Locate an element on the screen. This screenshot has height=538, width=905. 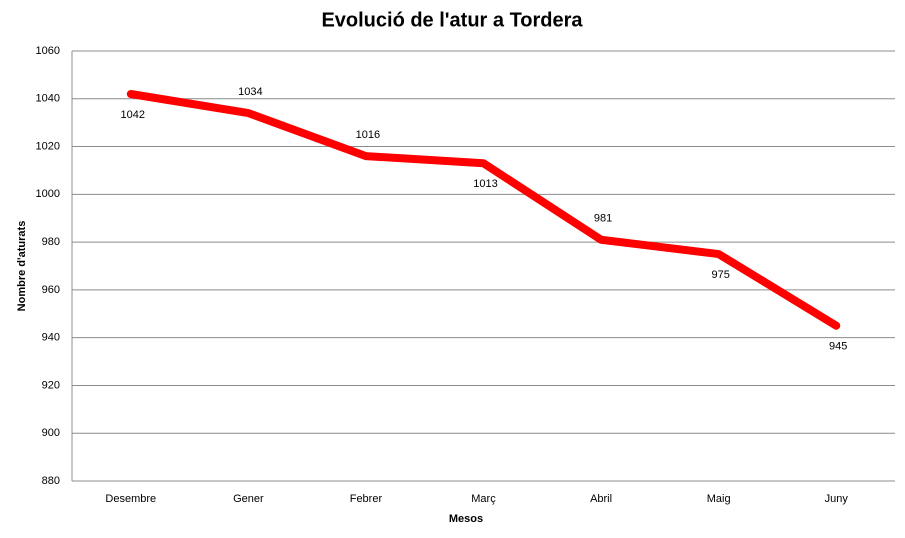
x-tick-label: Maig is located at coordinates (719, 499).